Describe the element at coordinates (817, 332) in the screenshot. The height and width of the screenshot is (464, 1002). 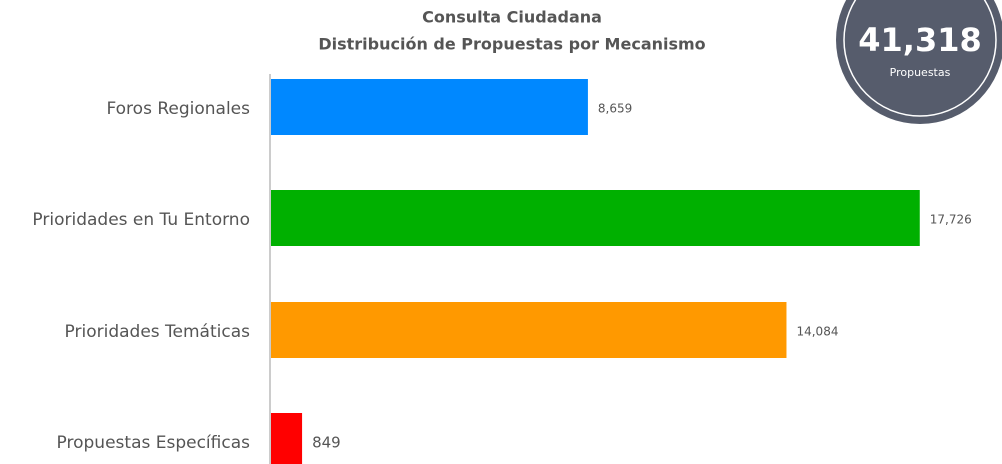
I see `value-label: 14,084` at that location.